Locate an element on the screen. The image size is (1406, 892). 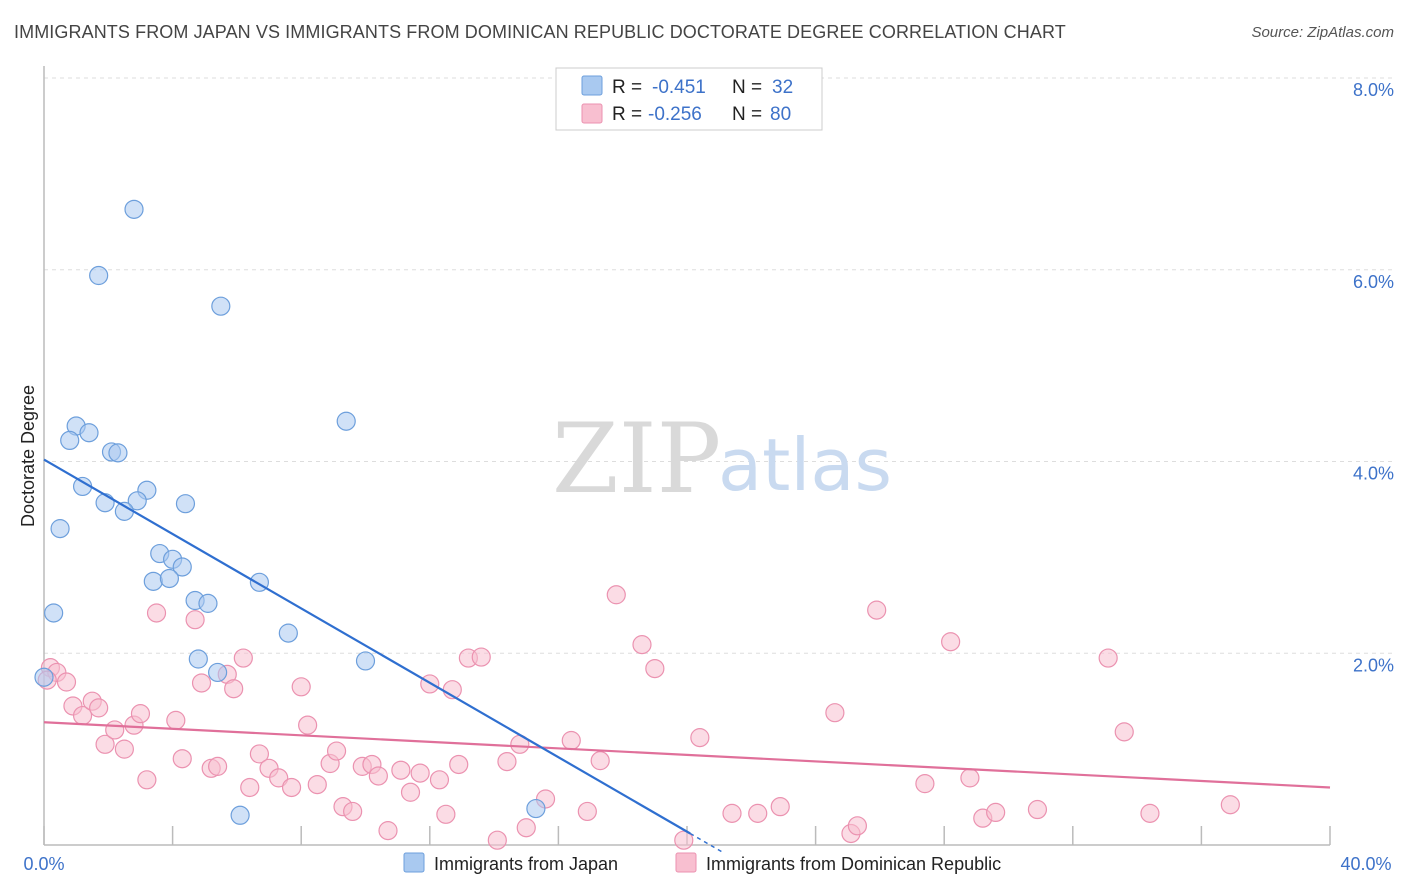
legend-r-value-japan: -0.451 is located at coordinates (679, 87).